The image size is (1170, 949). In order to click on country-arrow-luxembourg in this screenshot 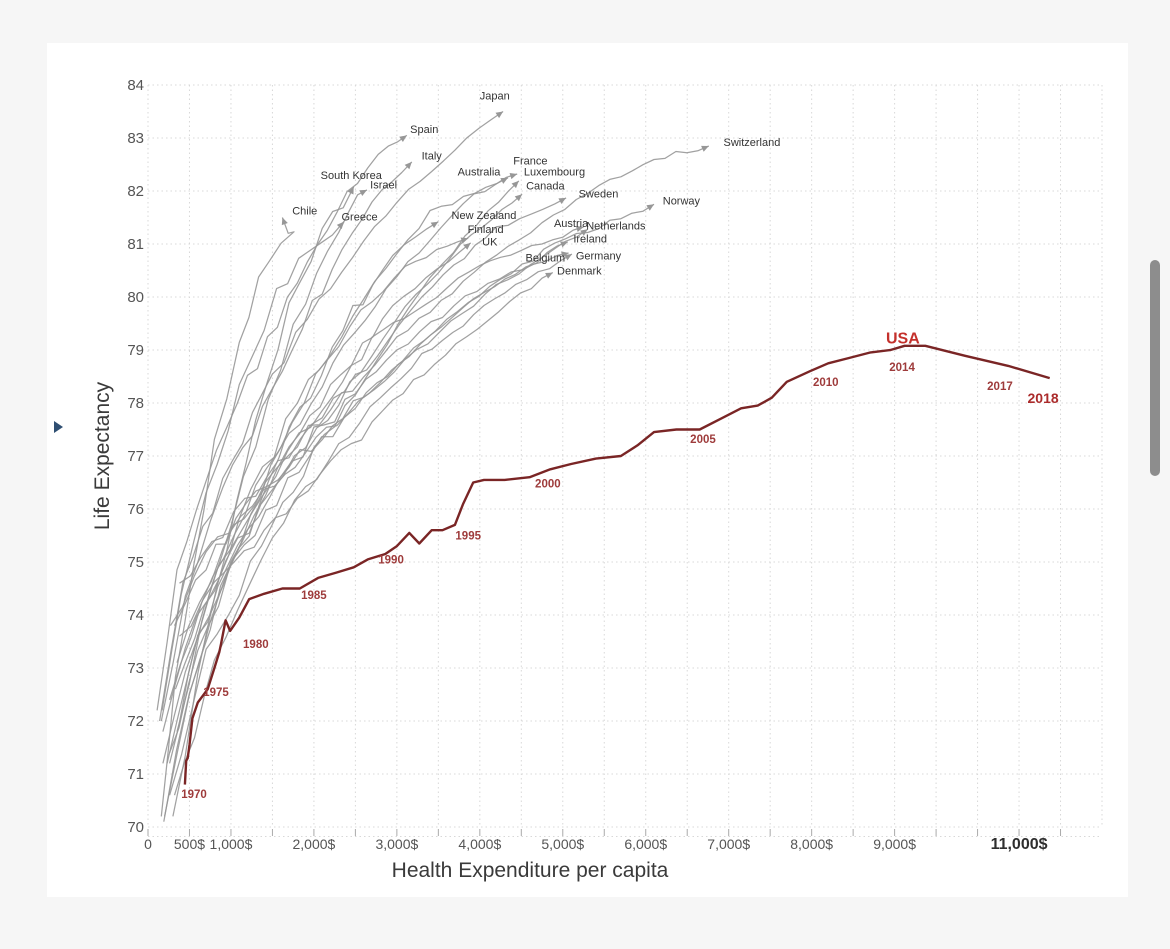, I will do `click(515, 184)`.